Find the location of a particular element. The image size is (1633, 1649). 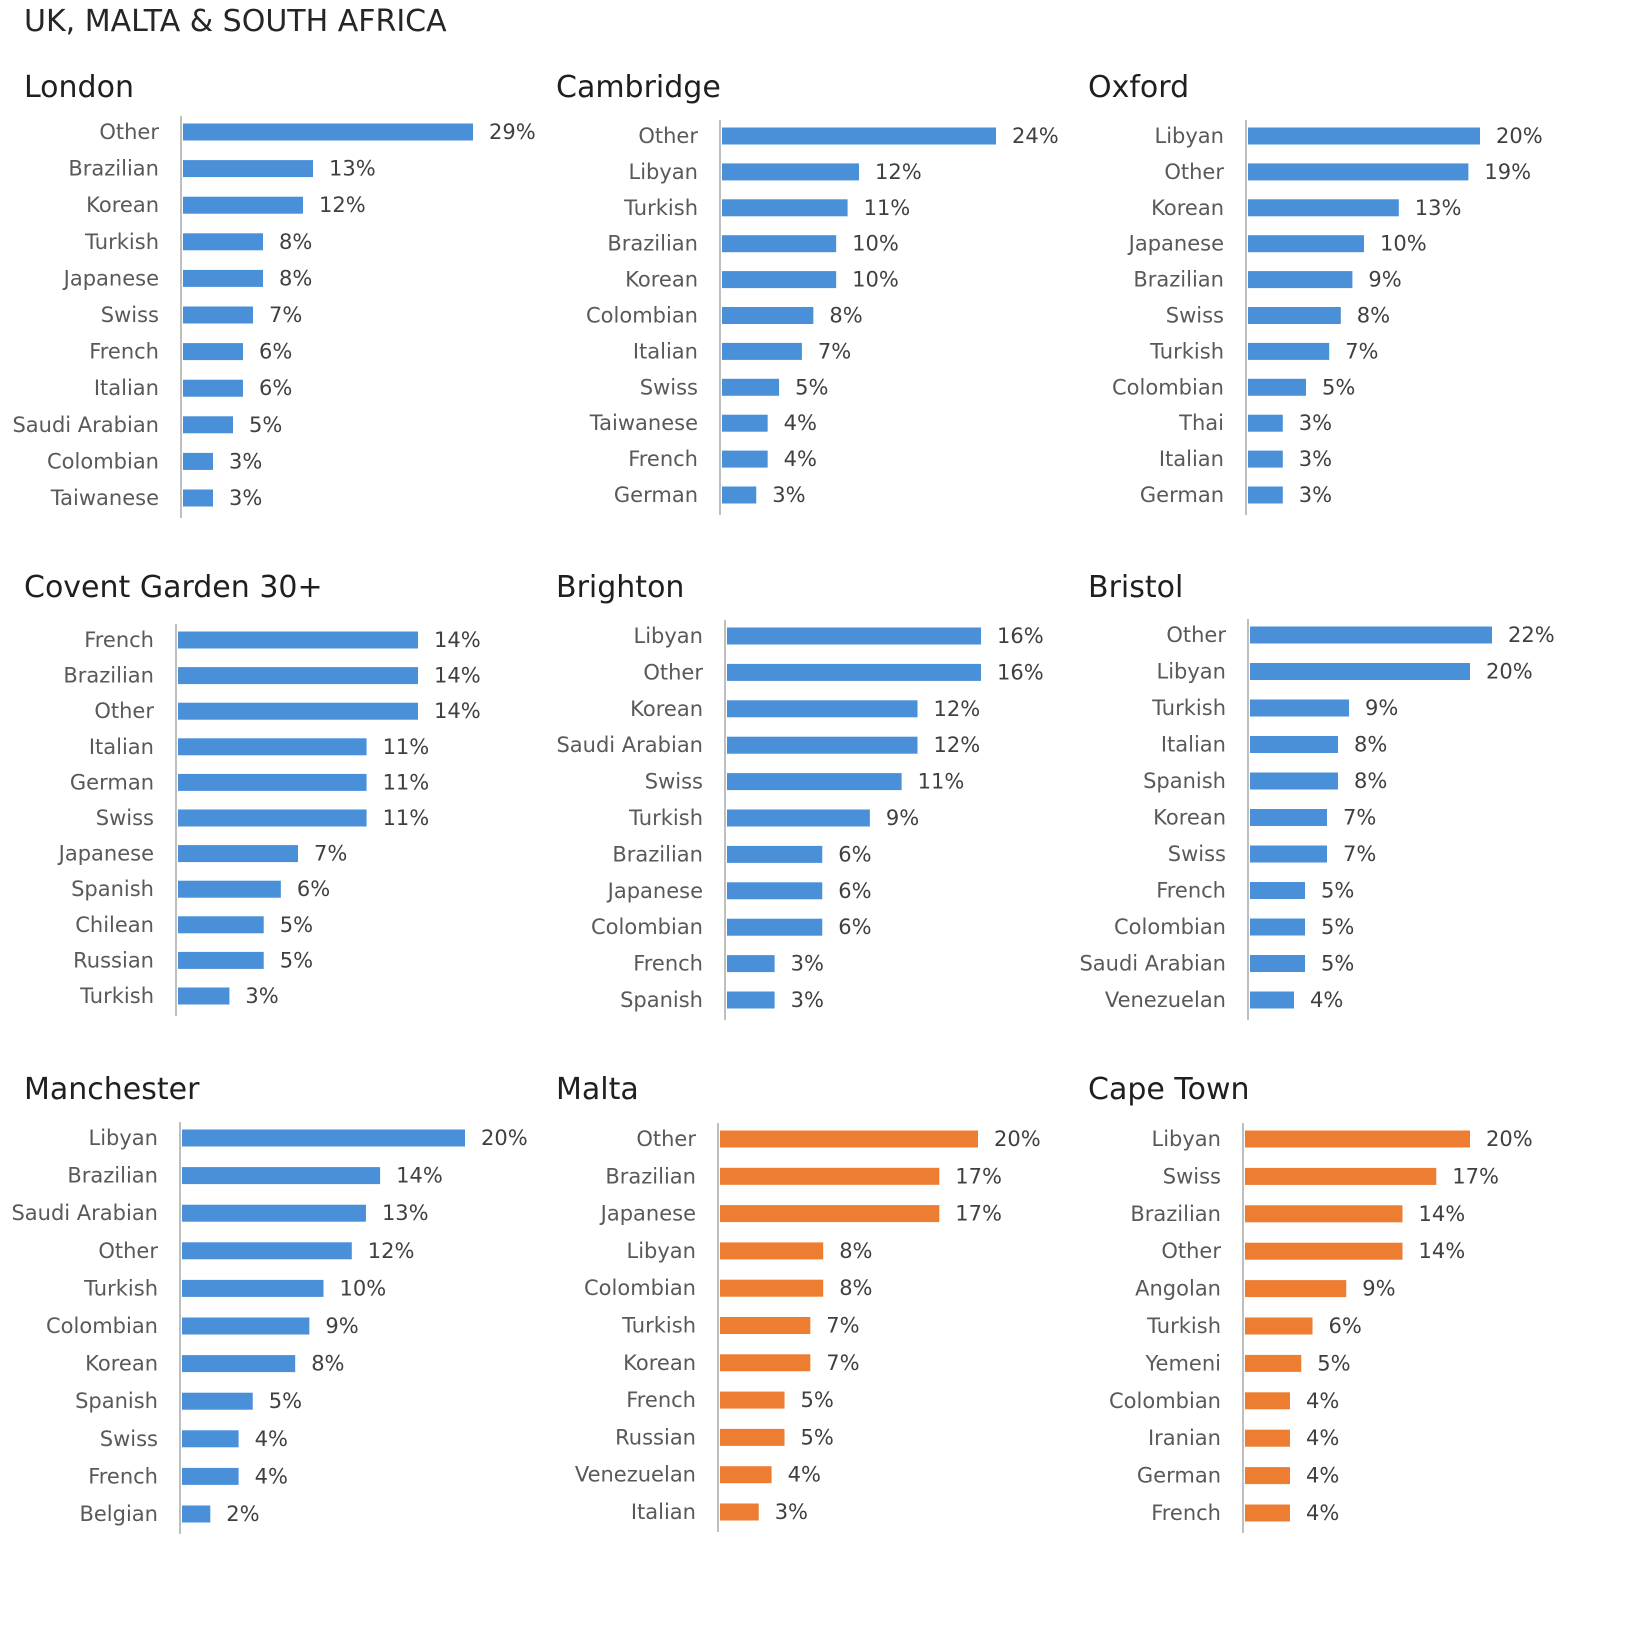

category-label: Italian is located at coordinates (121, 747).